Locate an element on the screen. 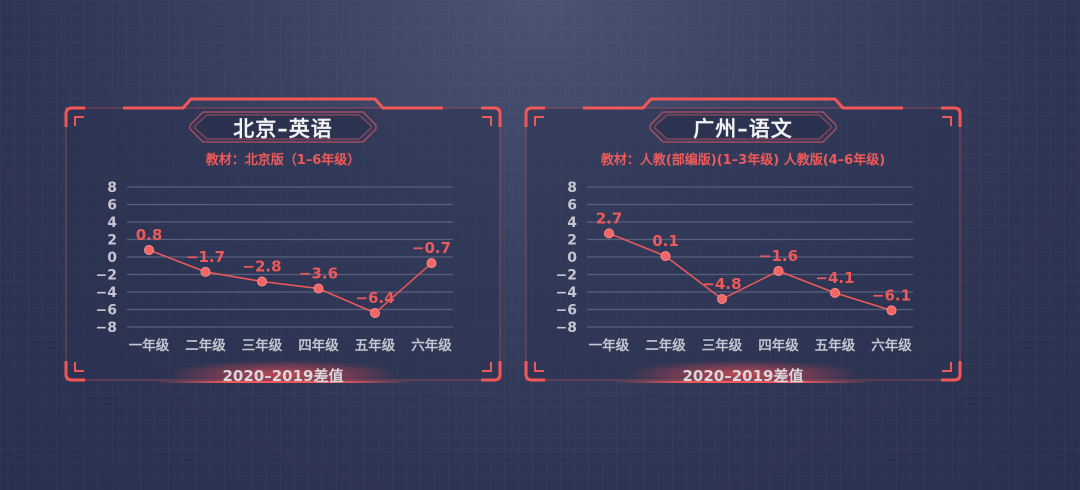 The height and width of the screenshot is (490, 1080). panel-subtitle: 教材：人教(部编版)(1–3年级) 人教版(4–6年级) is located at coordinates (743, 160).